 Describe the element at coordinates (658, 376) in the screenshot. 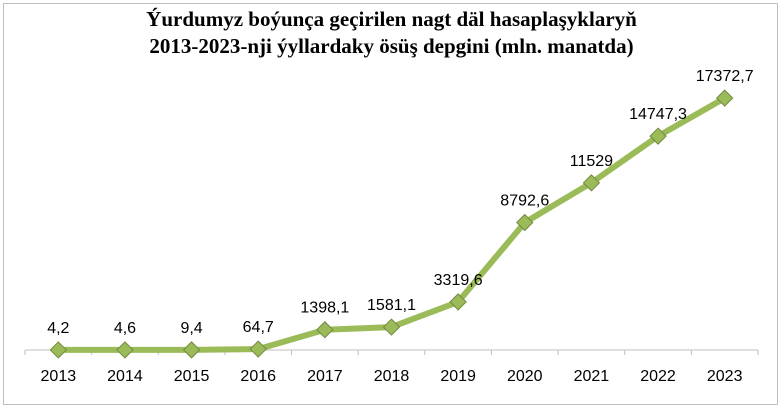

I see `x-tick-label: 2022` at that location.